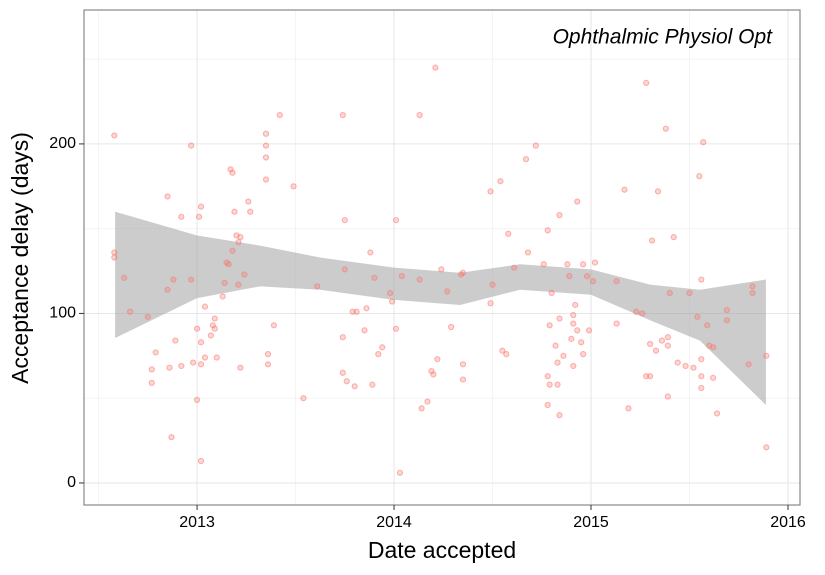 The height and width of the screenshot is (575, 825). Describe the element at coordinates (788, 522) in the screenshot. I see `x-tick-label: 2016` at that location.